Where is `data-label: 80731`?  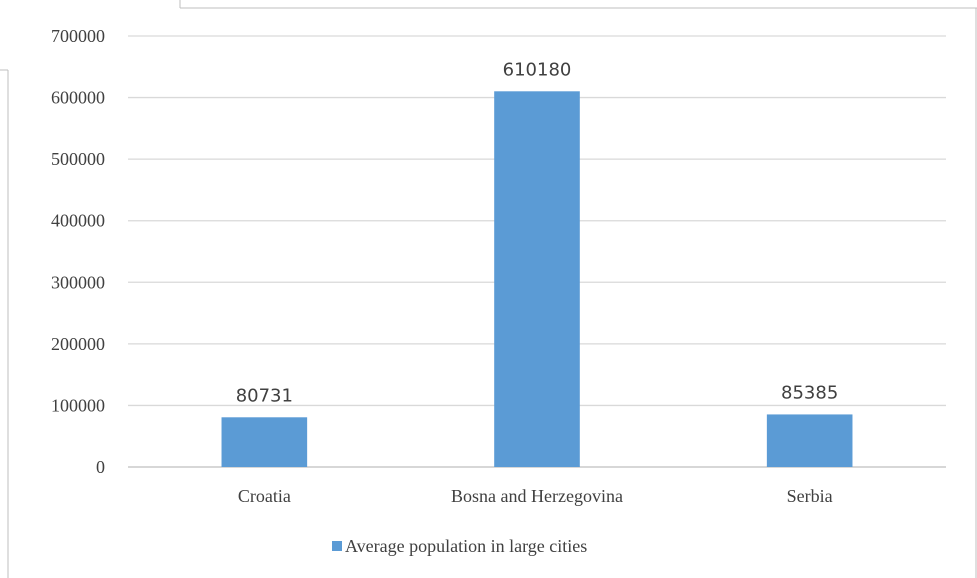 data-label: 80731 is located at coordinates (264, 395).